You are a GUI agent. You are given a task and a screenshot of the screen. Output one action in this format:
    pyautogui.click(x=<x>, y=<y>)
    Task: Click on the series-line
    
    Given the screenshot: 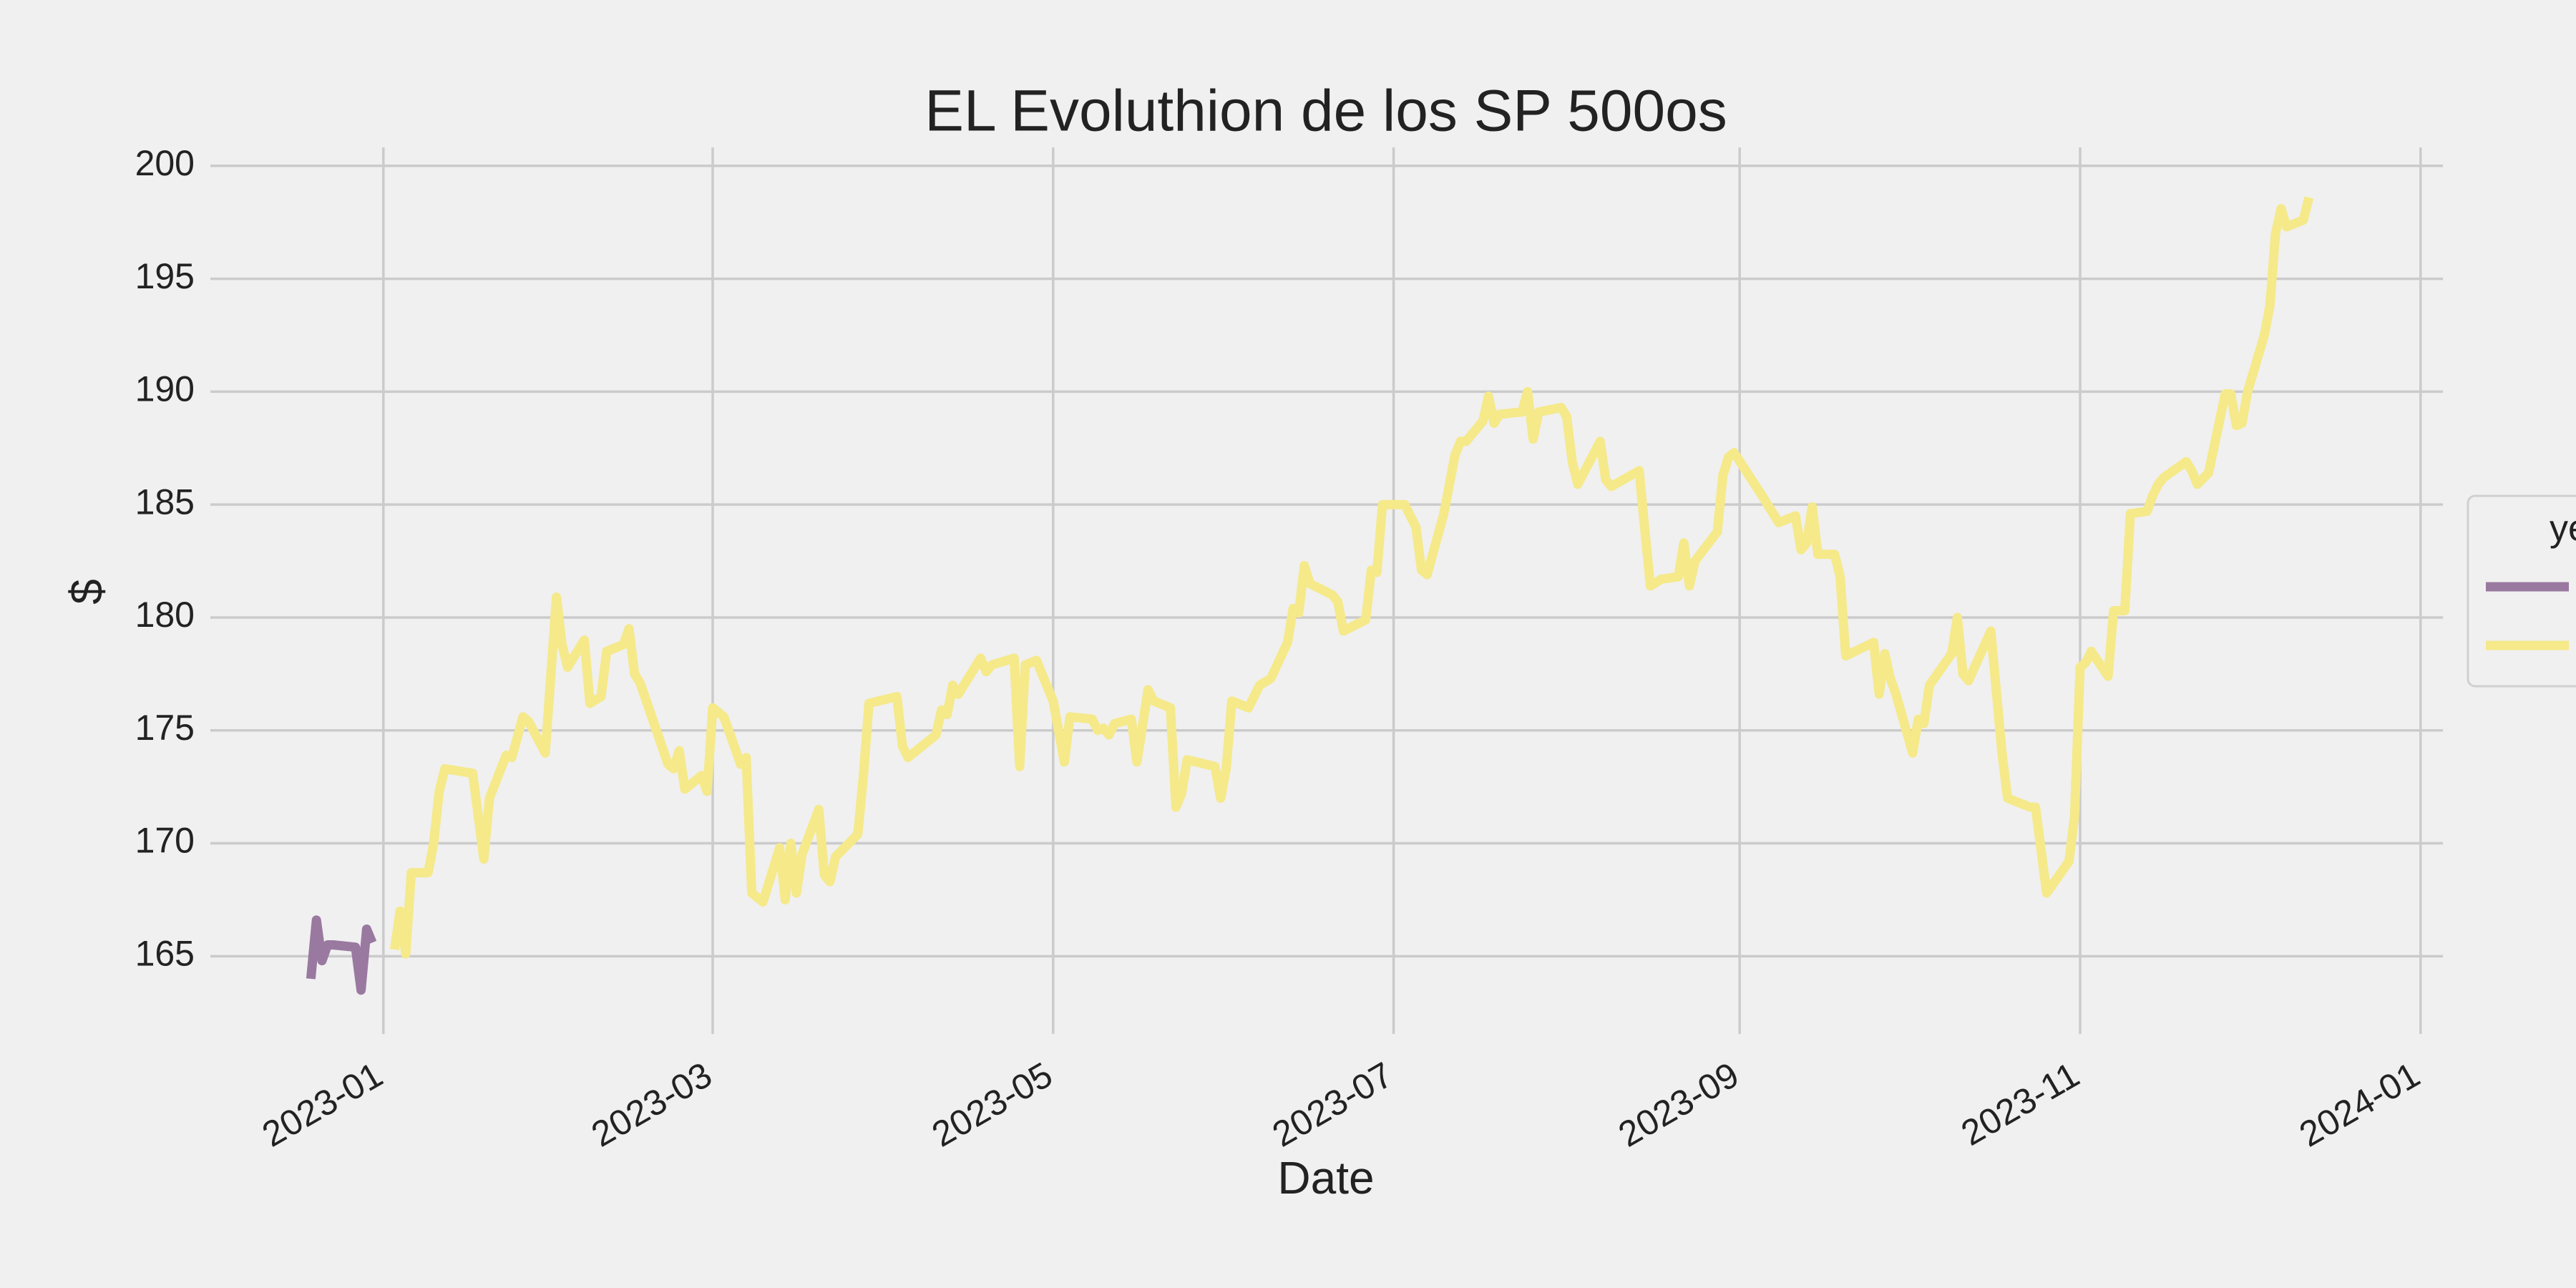 What is the action you would take?
    pyautogui.click(x=341, y=955)
    